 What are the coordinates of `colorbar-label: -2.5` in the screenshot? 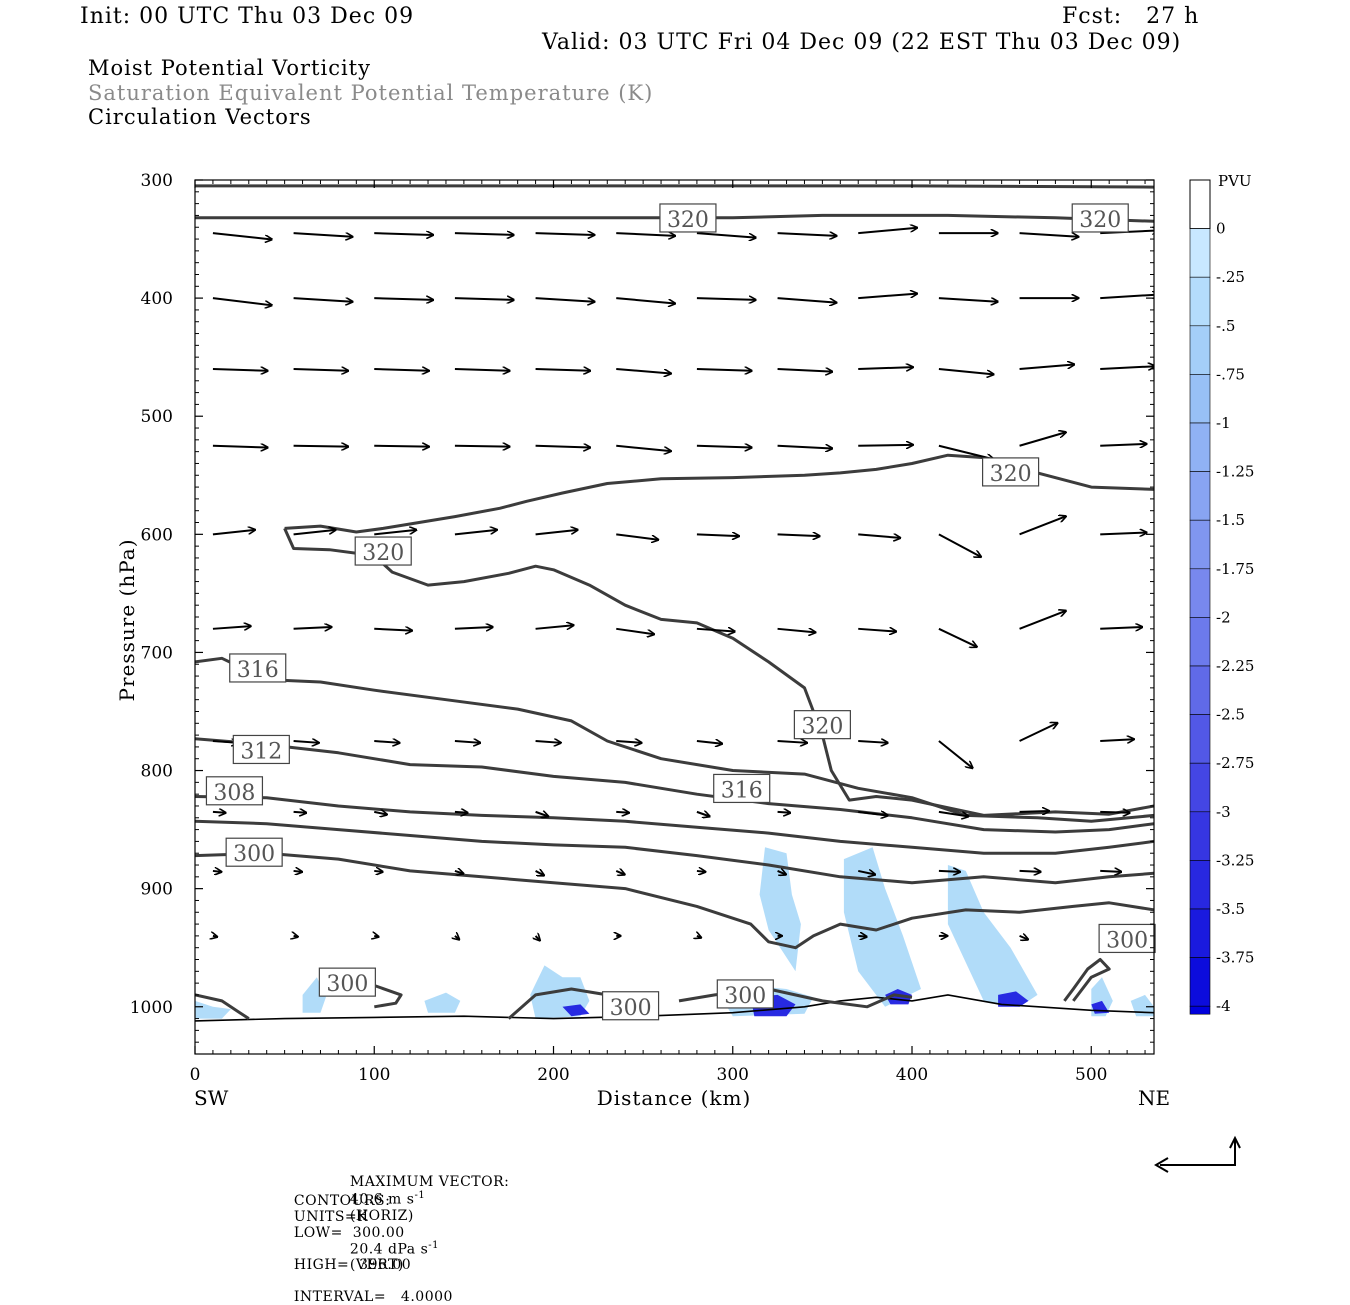 It's located at (1230, 715).